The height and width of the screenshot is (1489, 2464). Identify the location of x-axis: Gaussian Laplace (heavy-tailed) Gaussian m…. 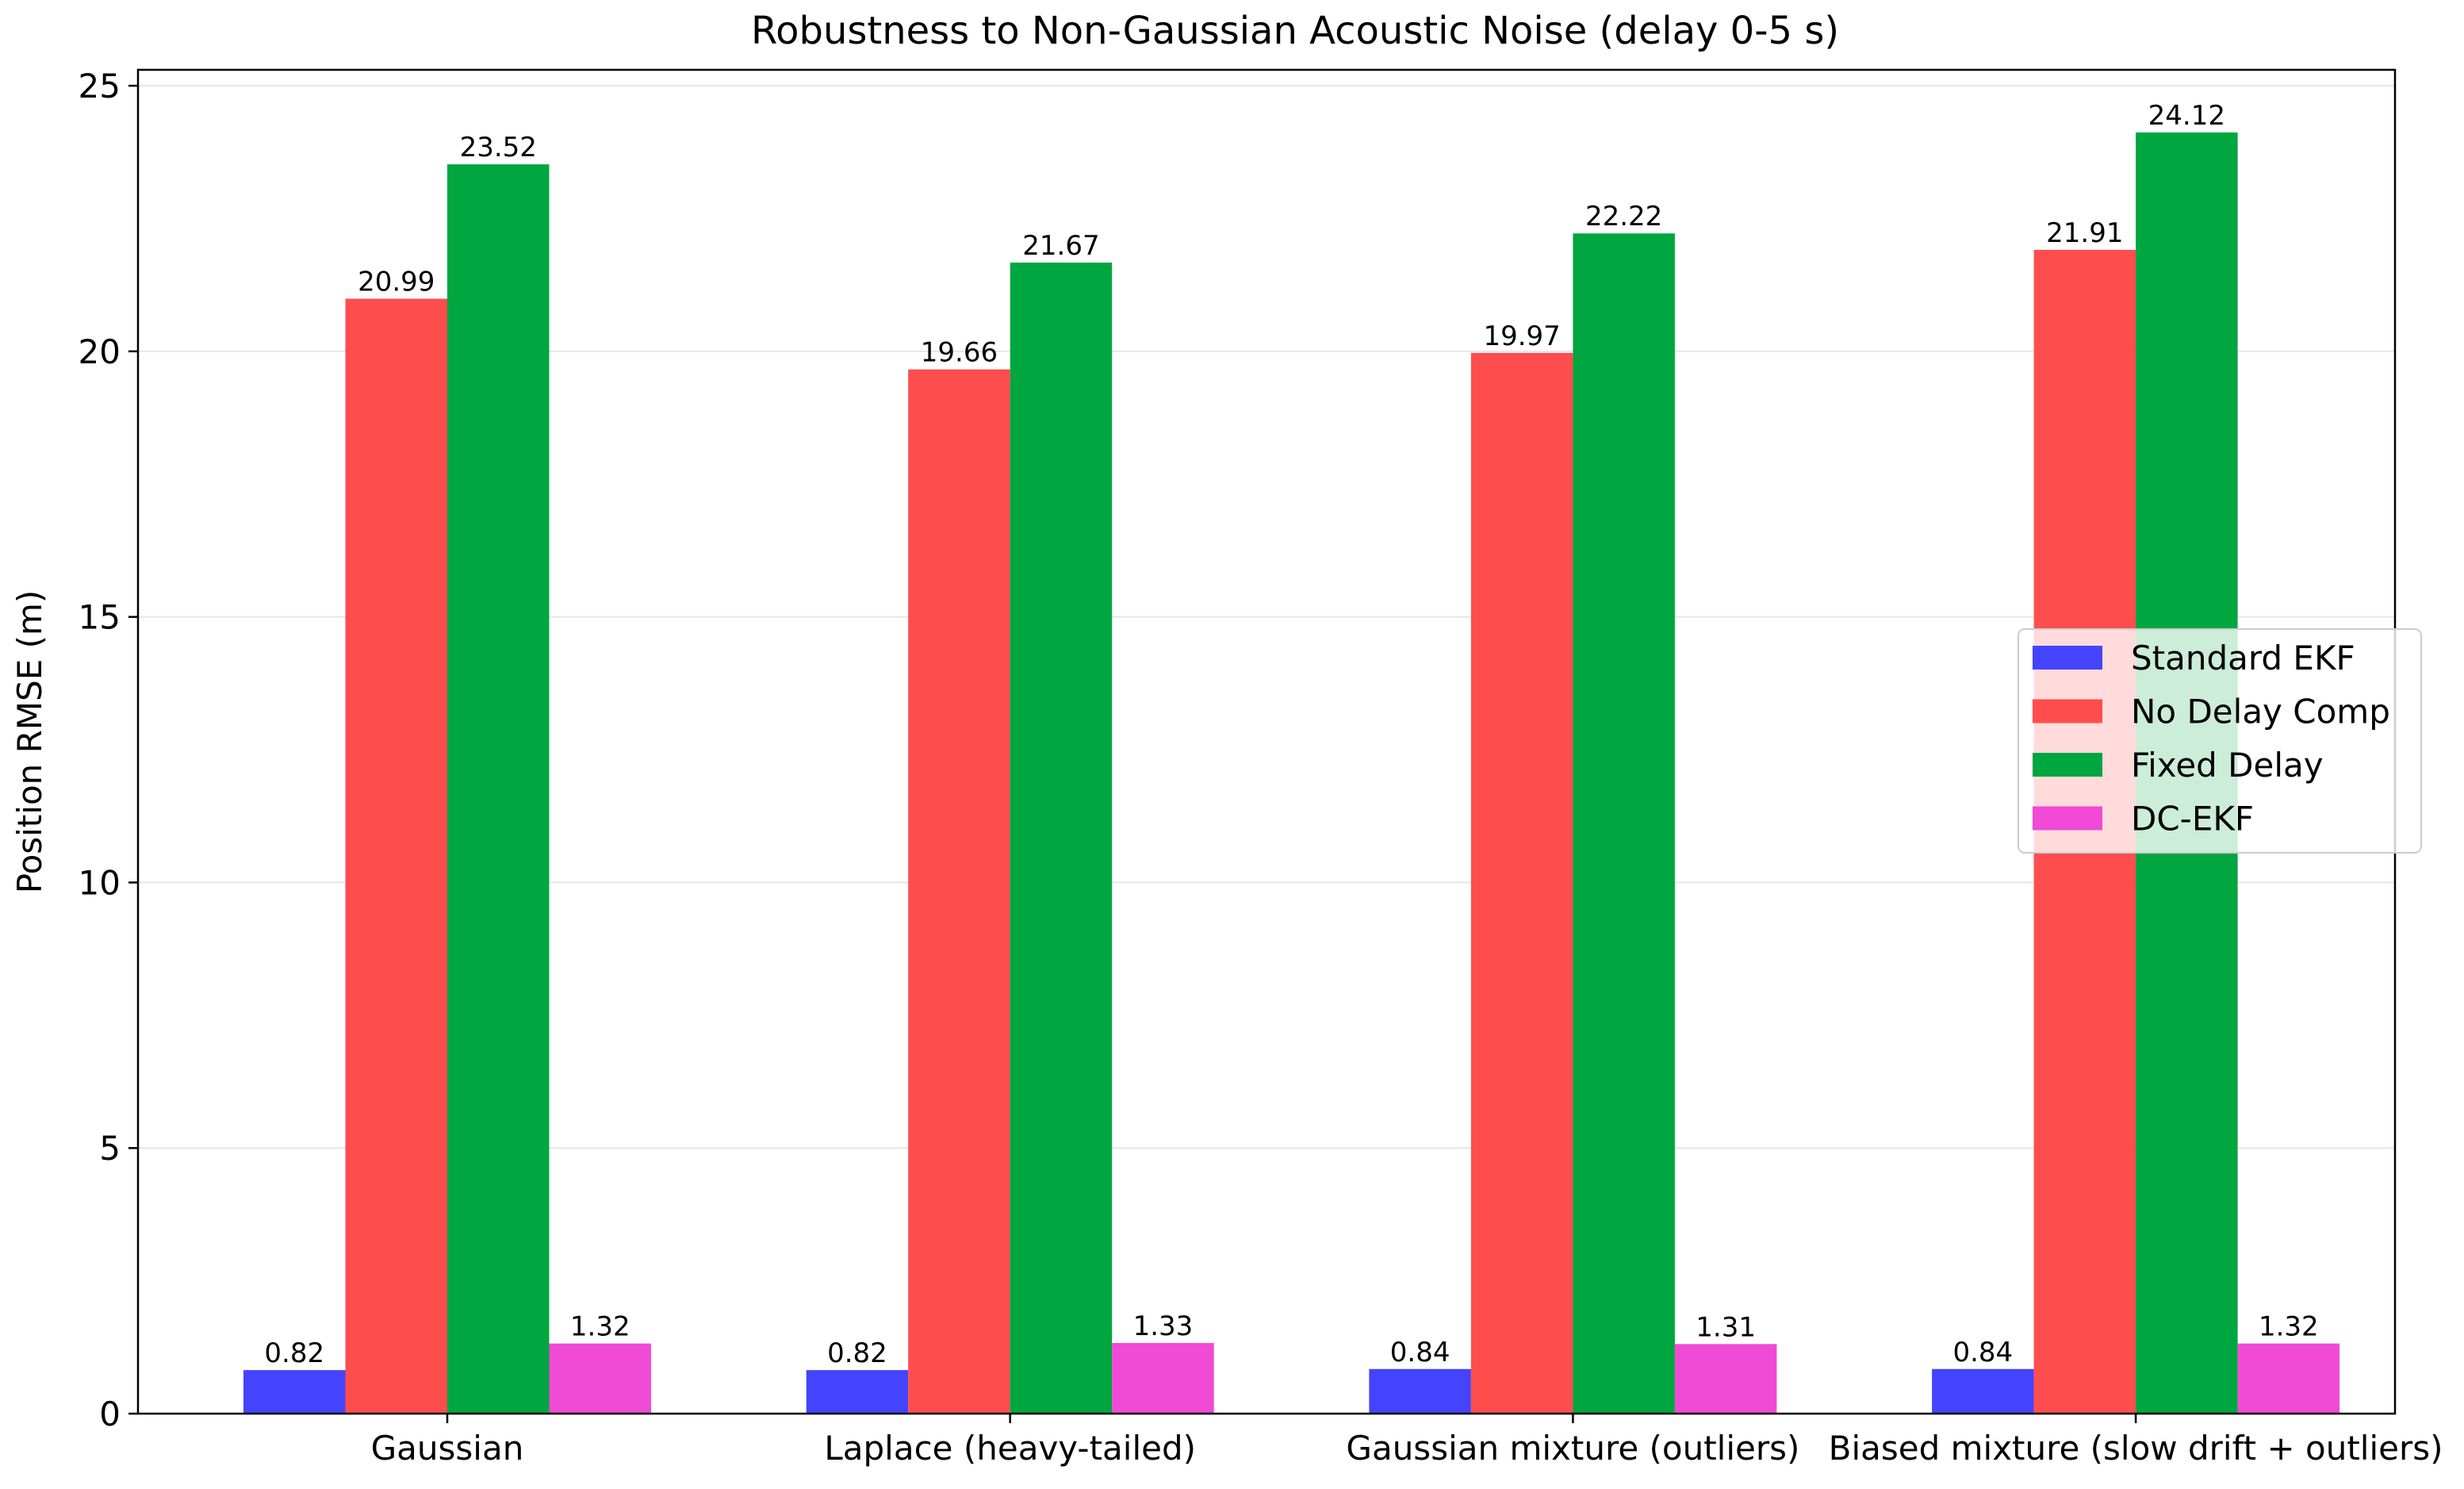
(1407, 1441).